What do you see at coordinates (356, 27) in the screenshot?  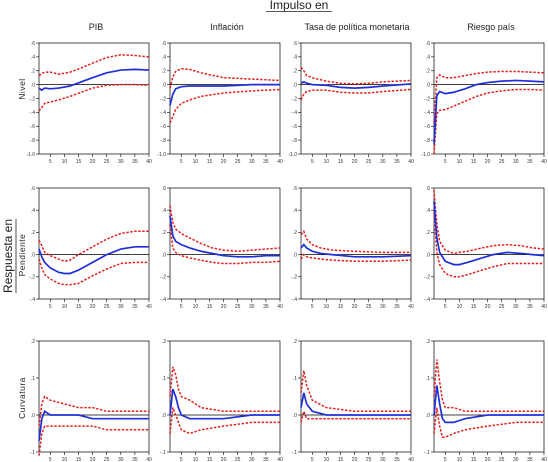 I see `column-title-tasa: Tasa de política monetaria` at bounding box center [356, 27].